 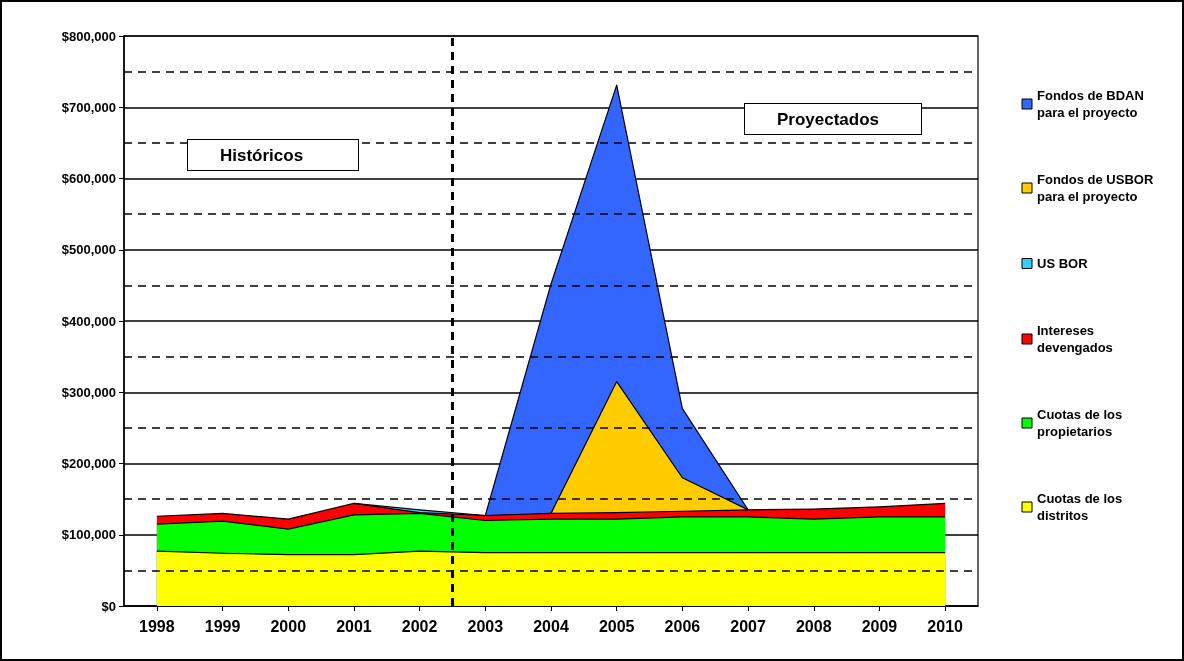 What do you see at coordinates (945, 626) in the screenshot?
I see `x-tick-label: 2010` at bounding box center [945, 626].